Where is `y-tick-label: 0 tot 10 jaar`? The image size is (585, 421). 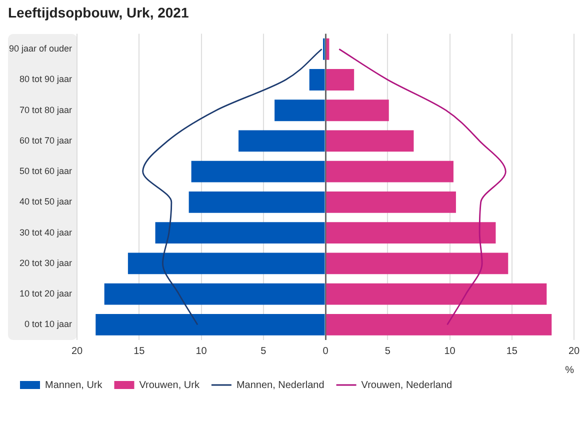
y-tick-label: 0 tot 10 jaar is located at coordinates (48, 324).